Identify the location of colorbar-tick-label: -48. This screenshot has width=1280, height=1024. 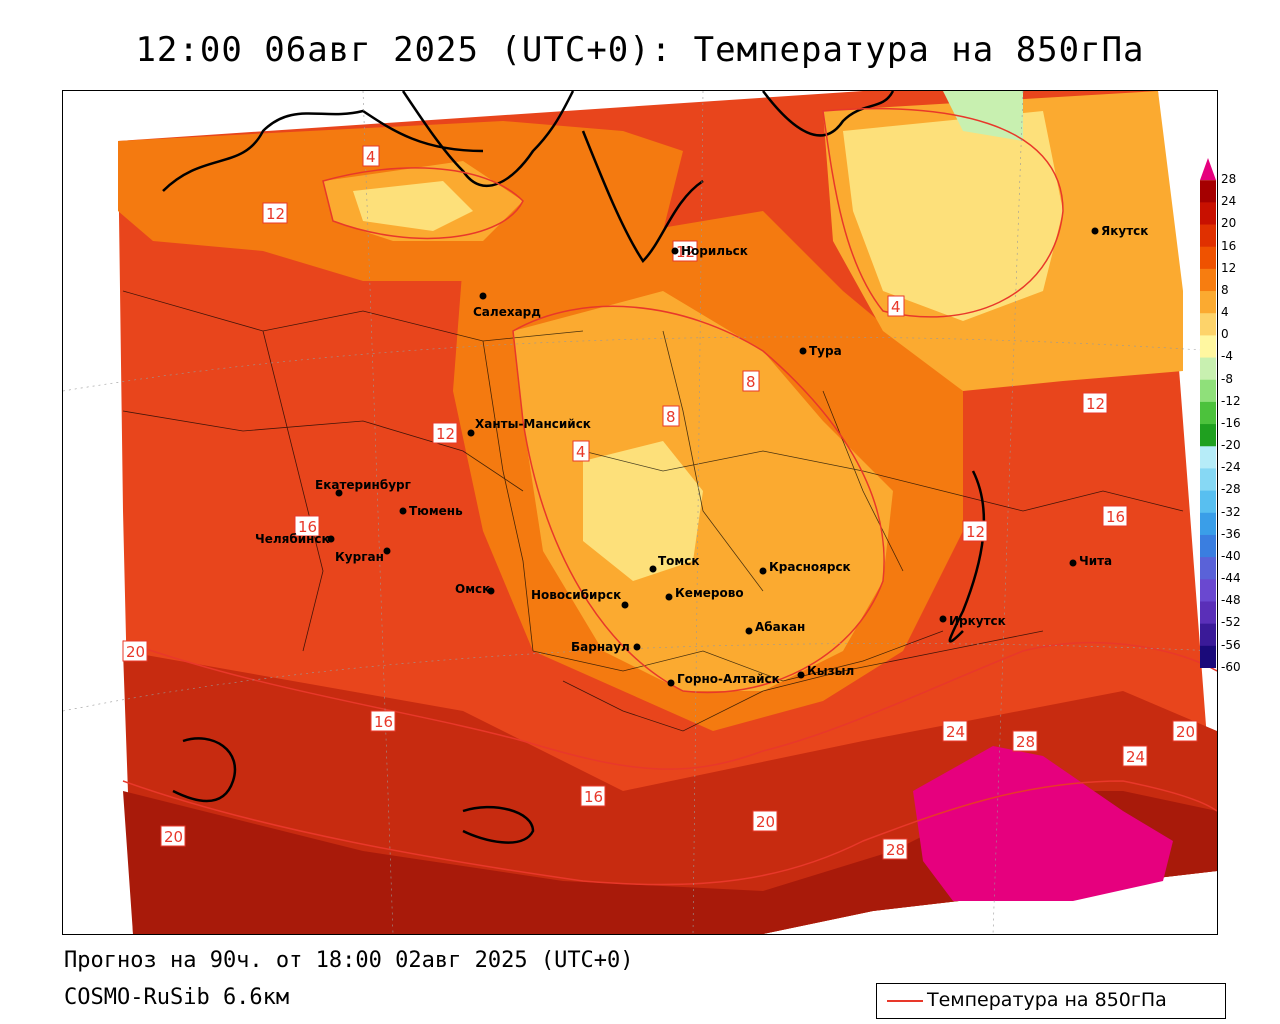
(1231, 600).